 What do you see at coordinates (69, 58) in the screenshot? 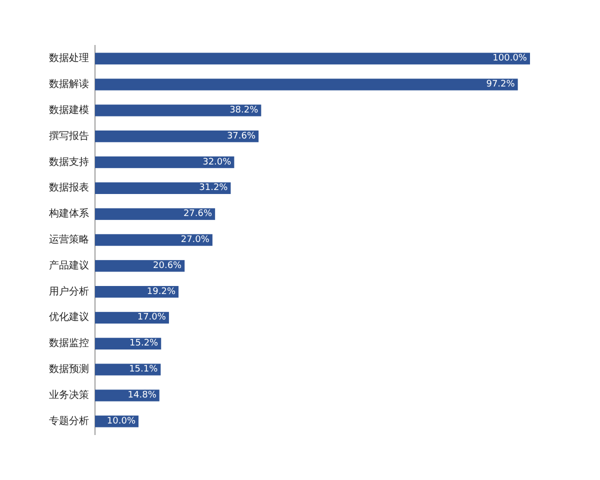
I see `y-tick-label: 数据处理` at bounding box center [69, 58].